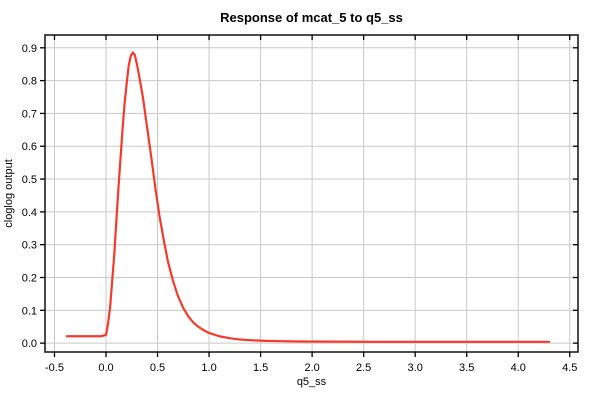  Describe the element at coordinates (311, 368) in the screenshot. I see `x-tick-label: 2.0` at that location.